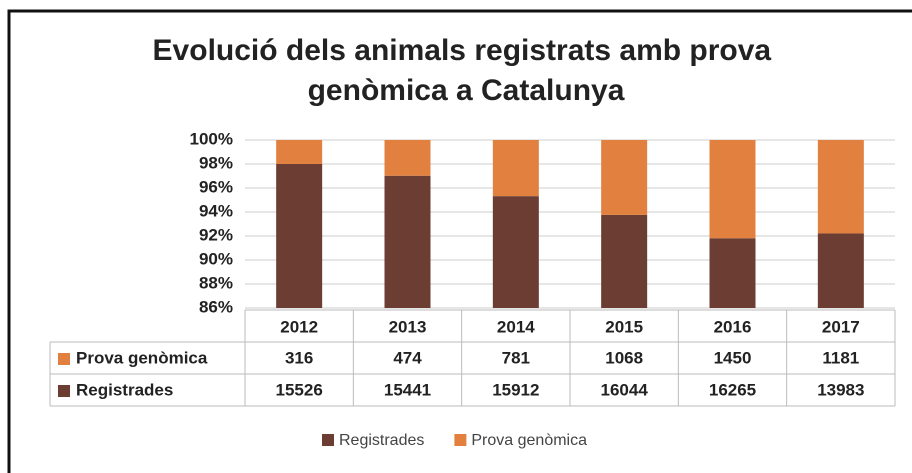 Image resolution: width=912 pixels, height=473 pixels. I want to click on y-tick-label: 100%, so click(211, 138).